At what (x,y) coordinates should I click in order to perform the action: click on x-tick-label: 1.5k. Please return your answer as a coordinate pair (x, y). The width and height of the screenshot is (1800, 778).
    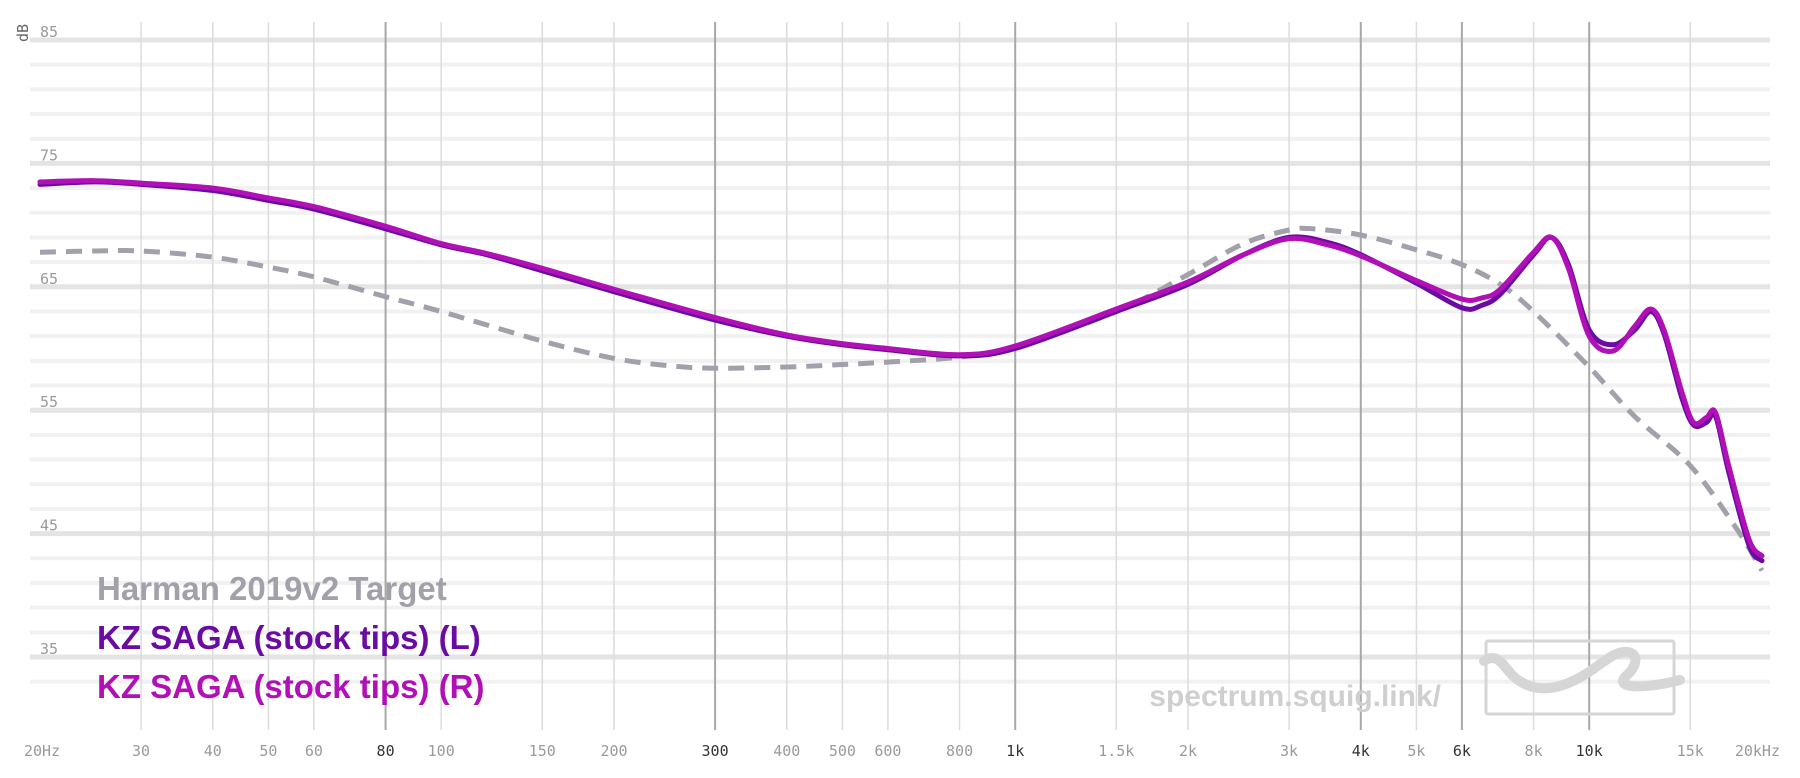
    Looking at the image, I should click on (1116, 751).